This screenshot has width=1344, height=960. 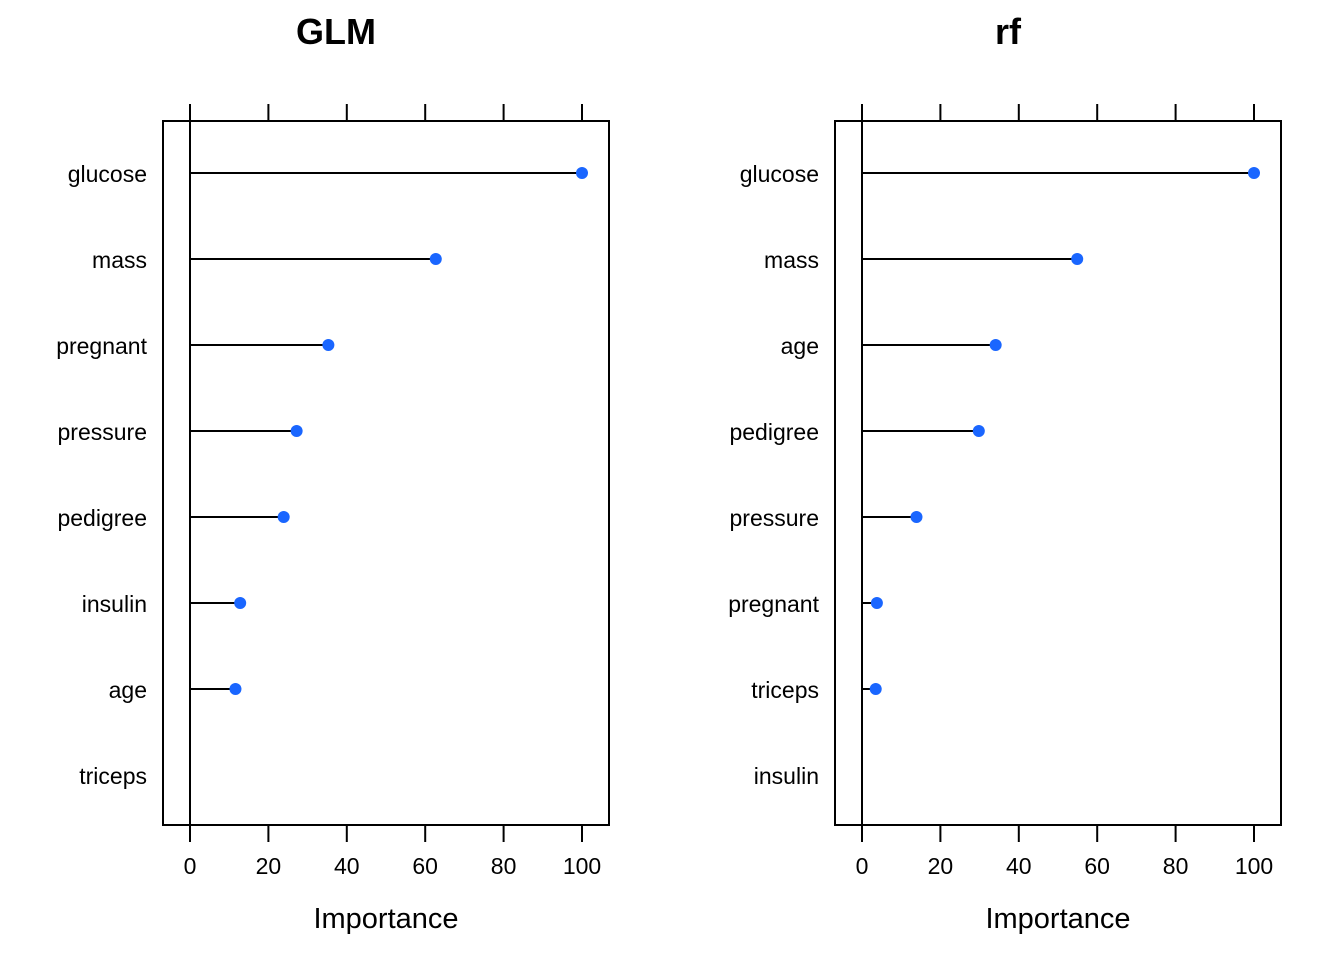 I want to click on panel-title: rf, so click(x=1008, y=31).